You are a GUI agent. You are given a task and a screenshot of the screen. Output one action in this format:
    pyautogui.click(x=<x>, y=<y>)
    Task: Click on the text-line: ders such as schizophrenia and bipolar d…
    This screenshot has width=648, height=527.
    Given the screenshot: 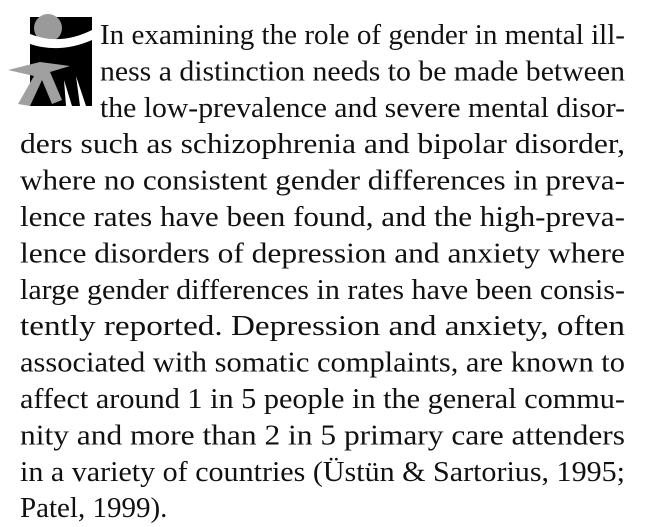 What is the action you would take?
    pyautogui.click(x=322, y=144)
    